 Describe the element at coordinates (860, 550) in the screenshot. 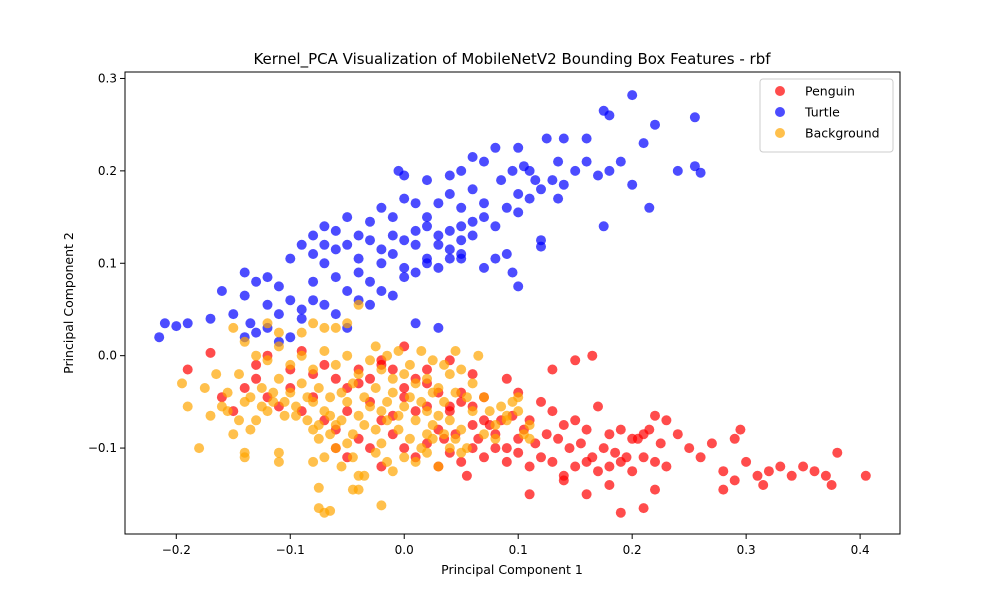

I see `x-tick-label: 0.4` at that location.